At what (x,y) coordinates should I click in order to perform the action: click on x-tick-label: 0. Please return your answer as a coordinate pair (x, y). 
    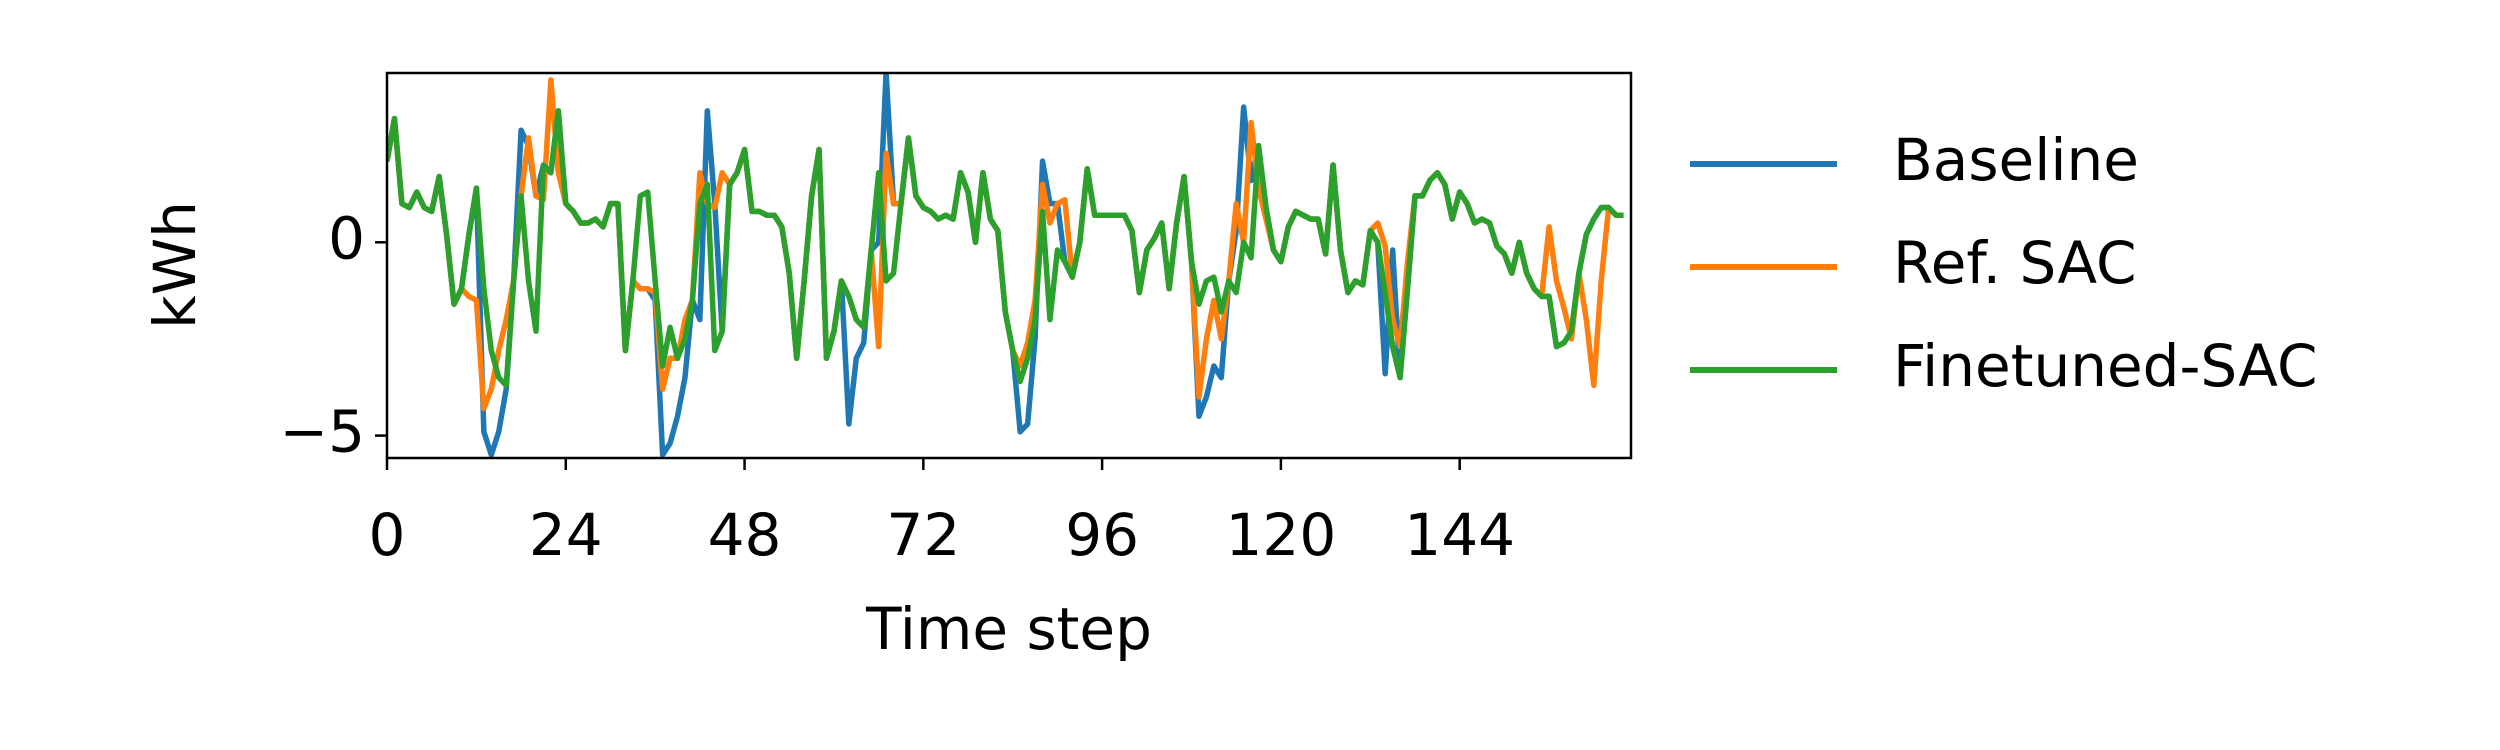
    Looking at the image, I should click on (387, 535).